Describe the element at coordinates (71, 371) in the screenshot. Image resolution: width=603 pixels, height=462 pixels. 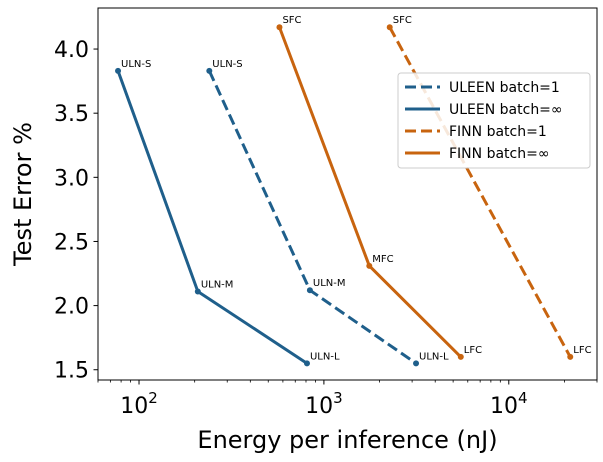
I see `y-tick-label: 1.5` at that location.